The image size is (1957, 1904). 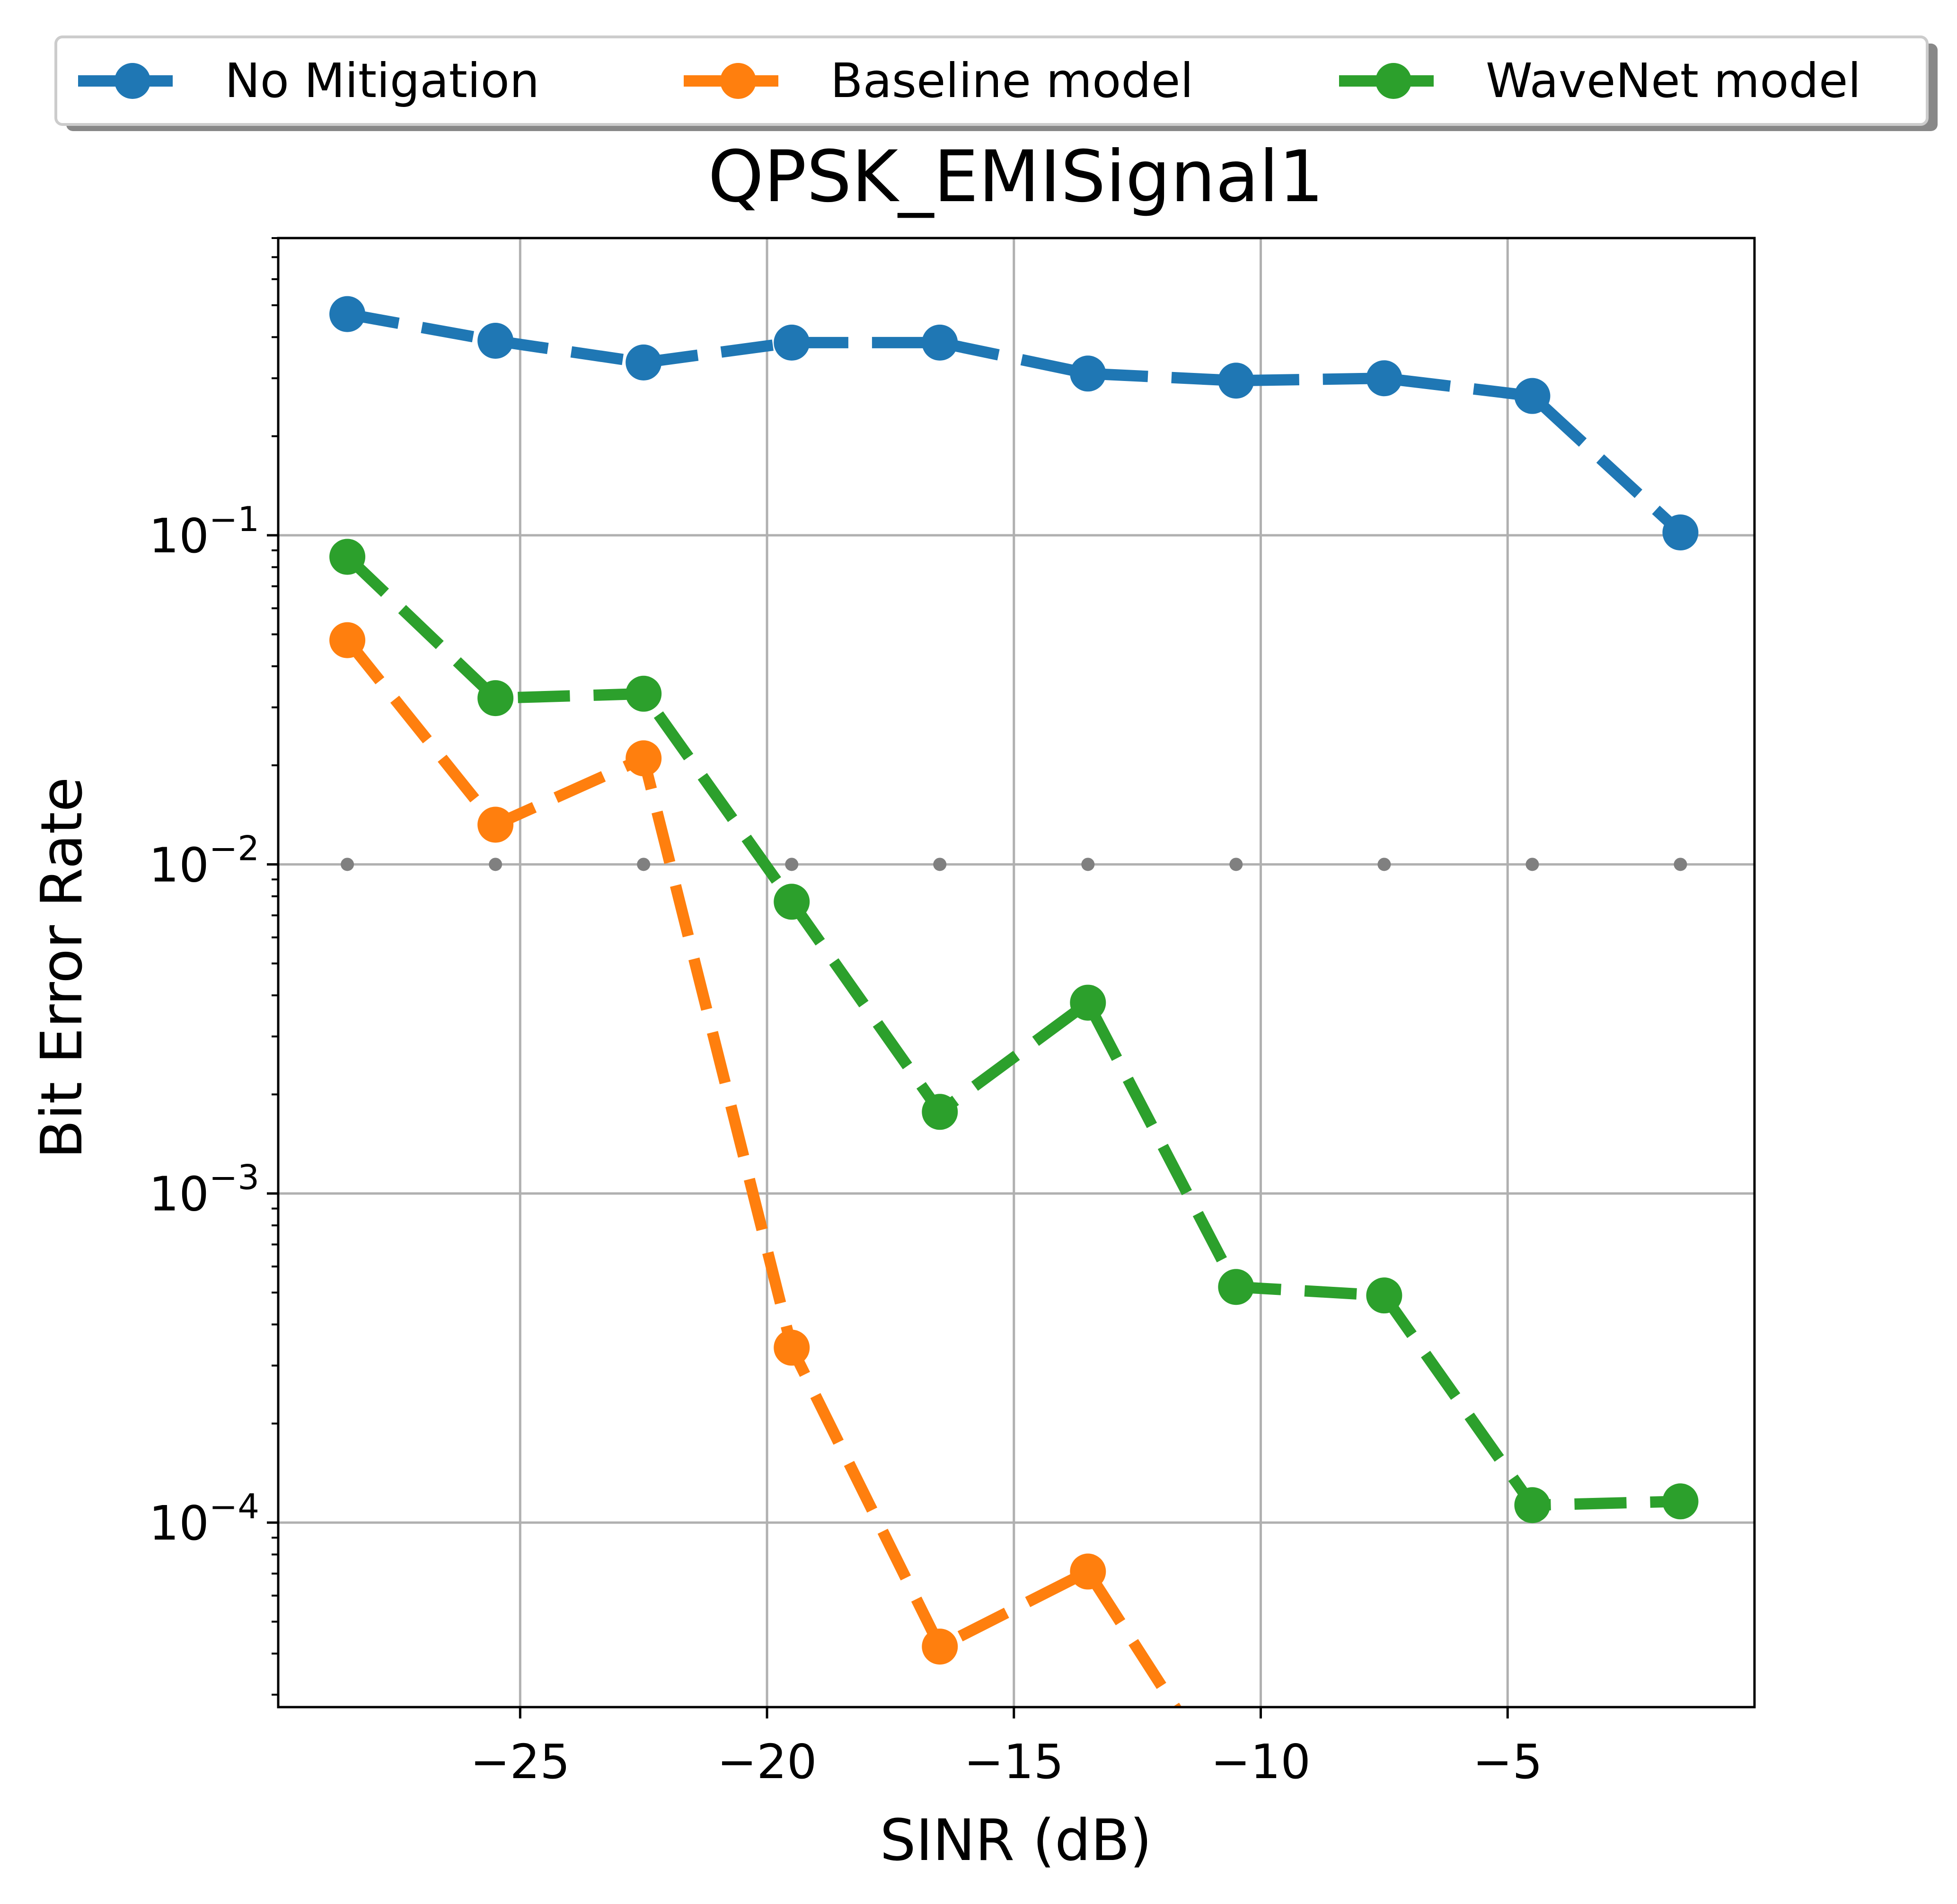 I want to click on legend: No Mitigation Baseline model WaveNet model, so click(x=996, y=83).